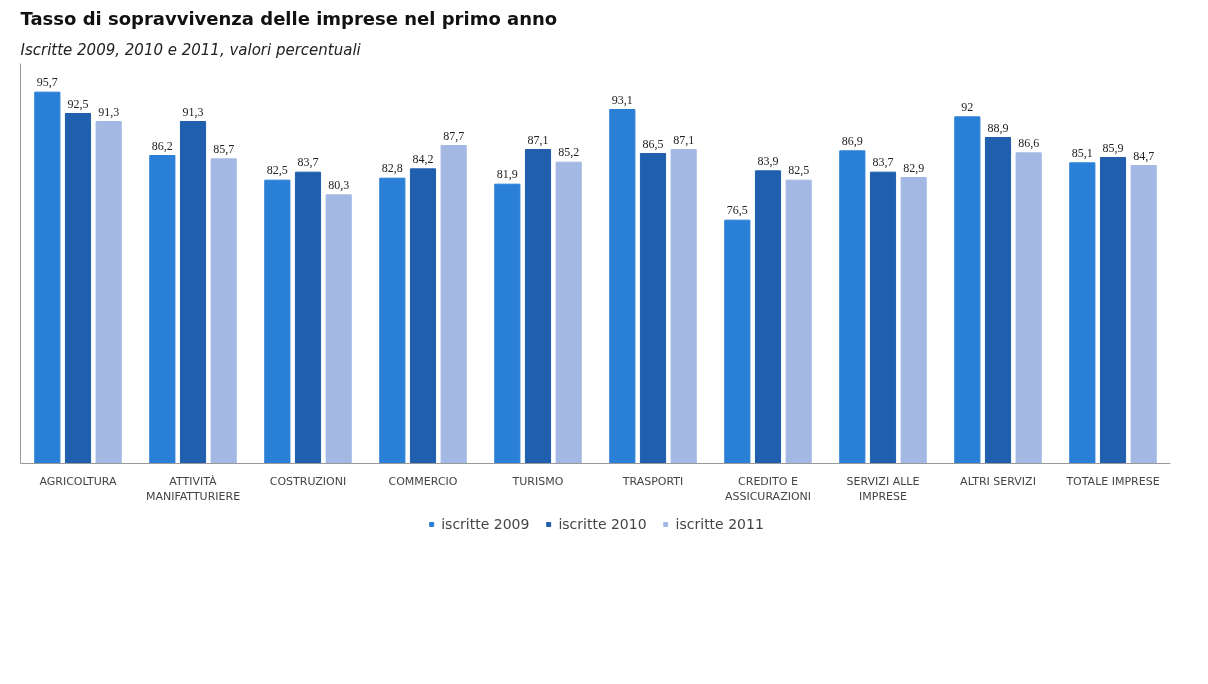  What do you see at coordinates (339, 184) in the screenshot?
I see `data-label: 80,3` at bounding box center [339, 184].